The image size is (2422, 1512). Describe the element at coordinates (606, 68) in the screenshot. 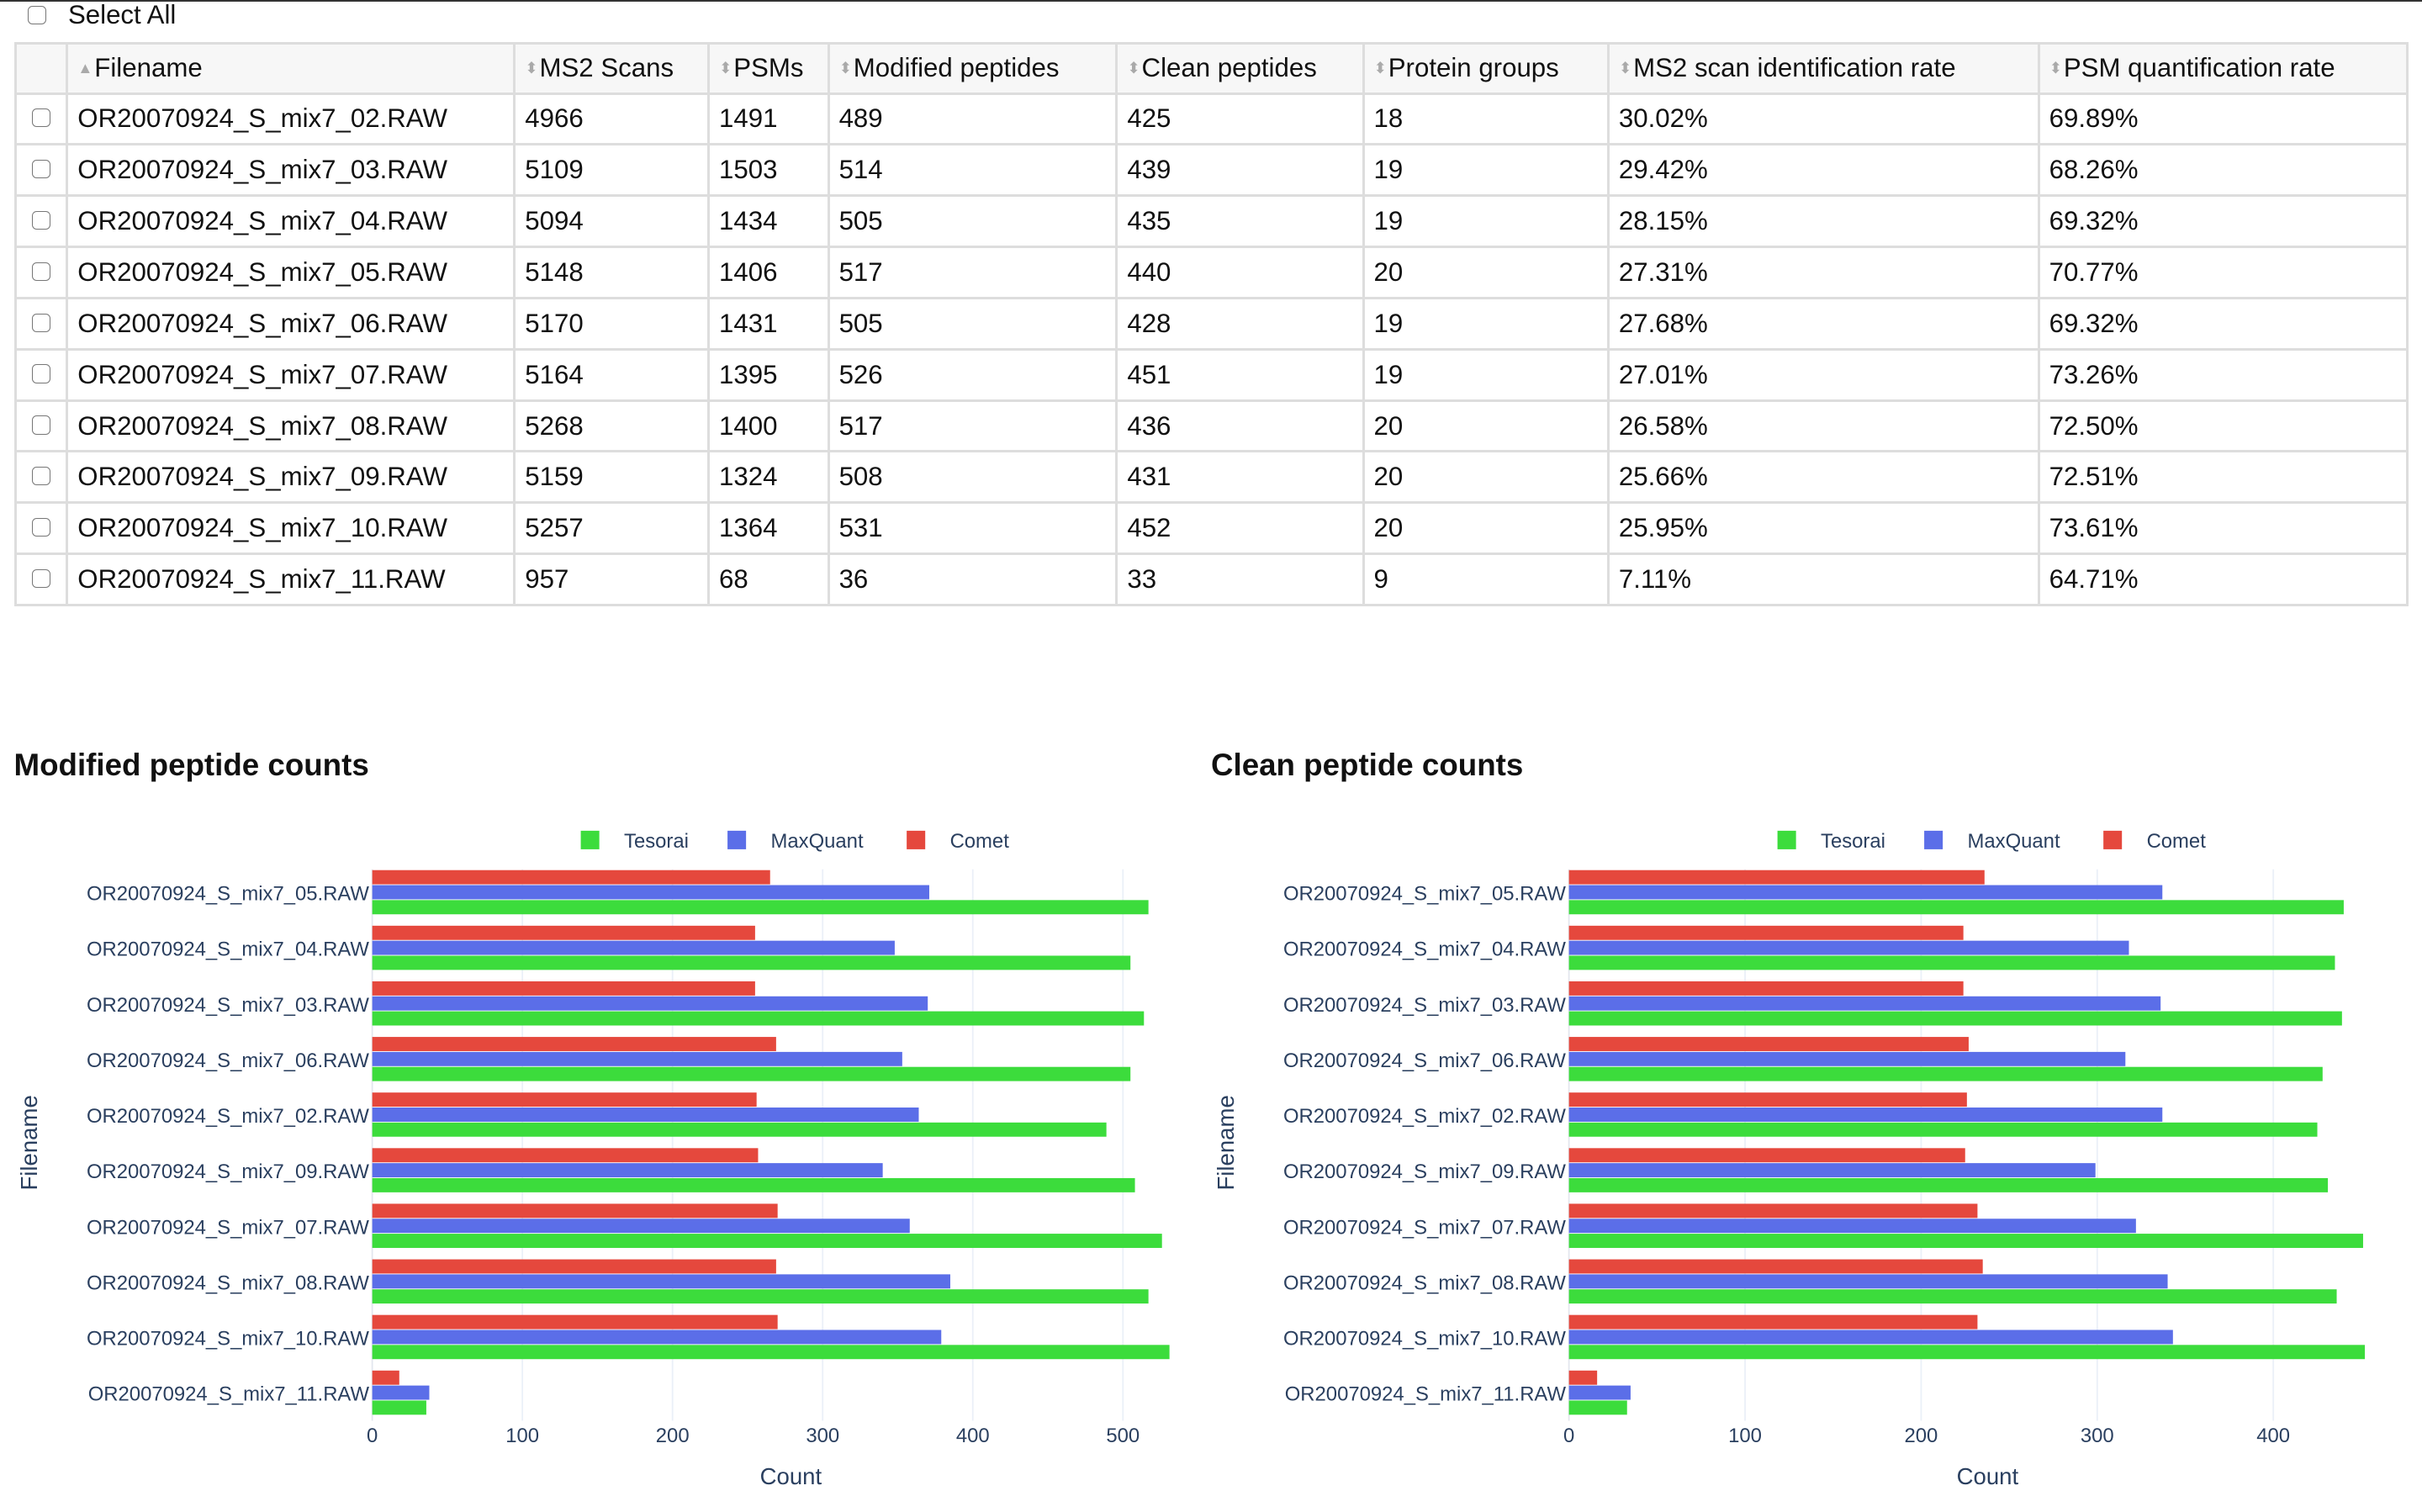

I see `column-header-label: MS2 Scans` at that location.